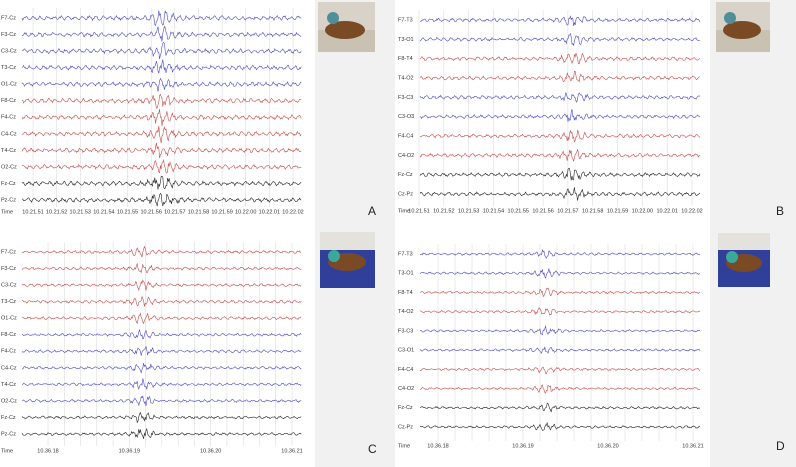 Image resolution: width=796 pixels, height=467 pixels. What do you see at coordinates (292, 212) in the screenshot?
I see `time-tick-label: 10.22.02` at bounding box center [292, 212].